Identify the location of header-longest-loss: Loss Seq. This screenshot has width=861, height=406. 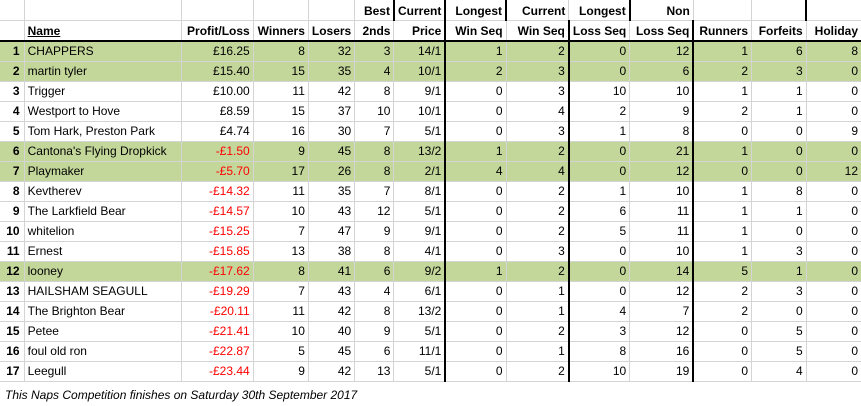
(662, 31).